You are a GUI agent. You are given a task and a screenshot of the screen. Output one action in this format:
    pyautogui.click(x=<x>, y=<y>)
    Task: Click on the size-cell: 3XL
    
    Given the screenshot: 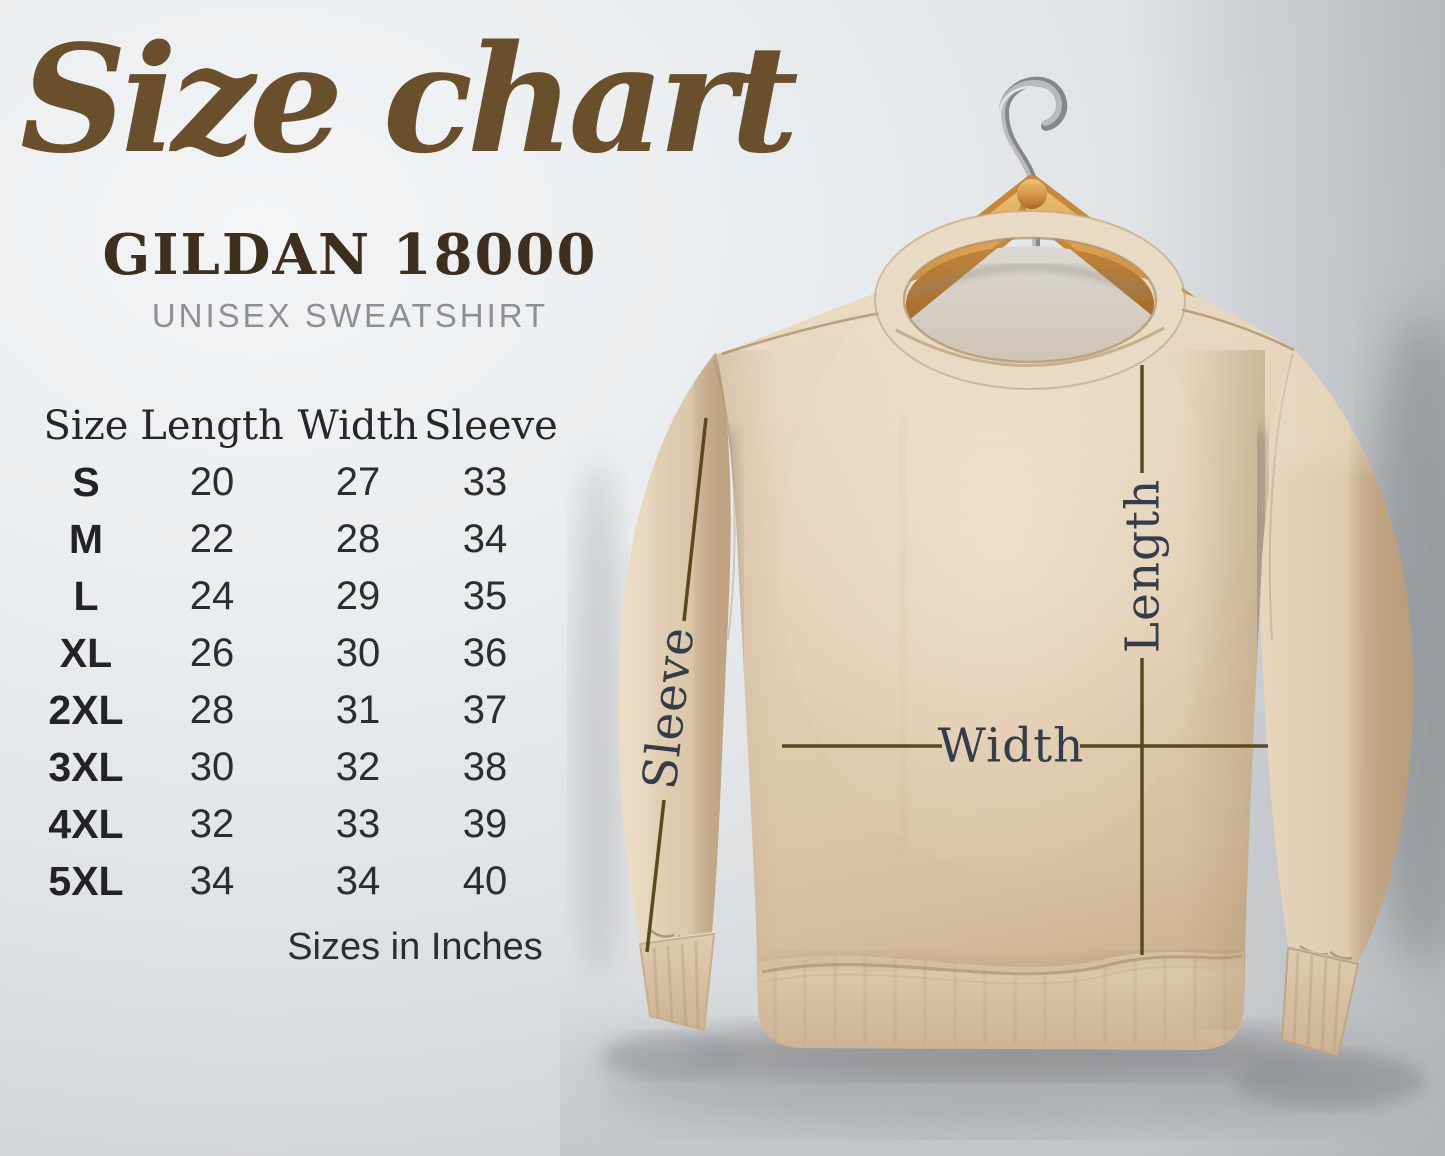 What is the action you would take?
    pyautogui.click(x=86, y=767)
    